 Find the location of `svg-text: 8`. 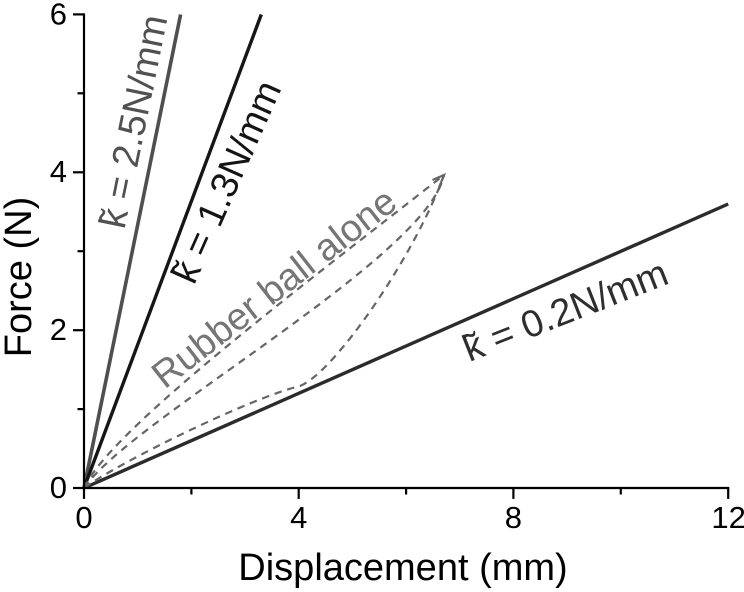

svg-text: 8 is located at coordinates (513, 517).